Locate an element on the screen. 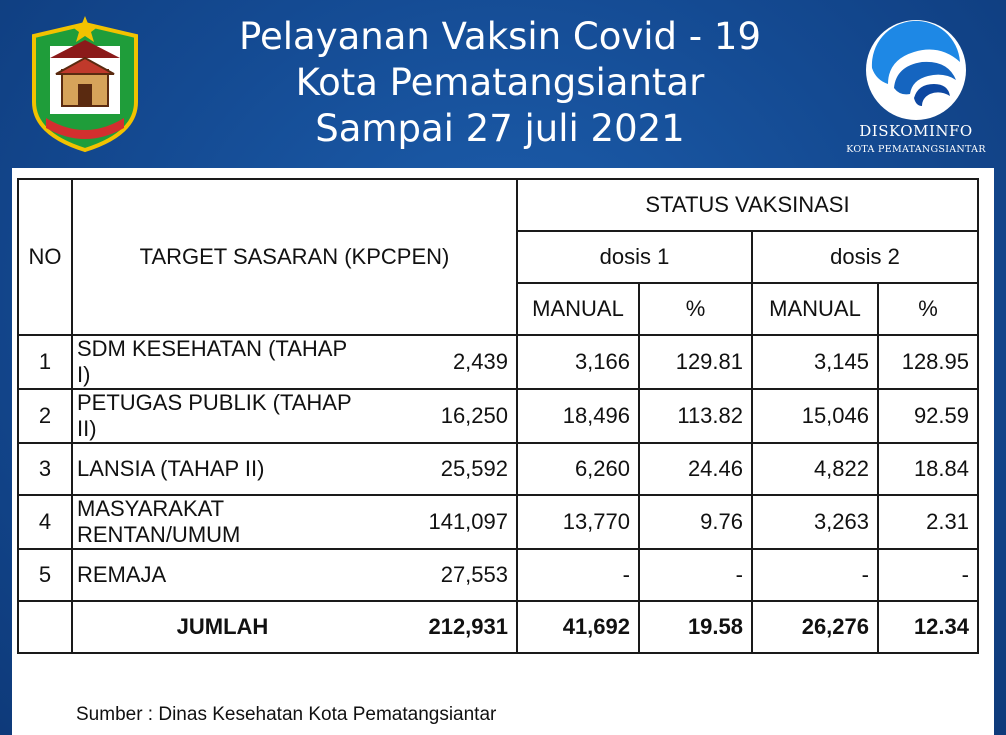  row-d2-manual: 4,822 is located at coordinates (815, 469).